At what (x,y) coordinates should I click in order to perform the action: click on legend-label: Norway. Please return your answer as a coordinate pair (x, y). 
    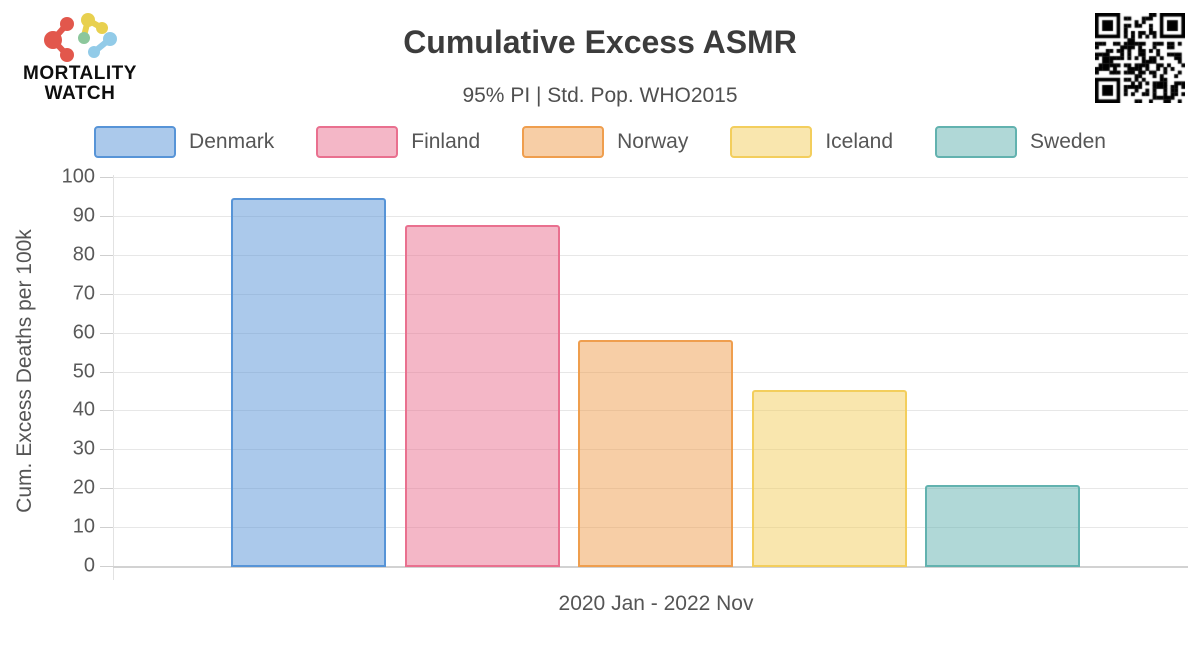
    Looking at the image, I should click on (653, 141).